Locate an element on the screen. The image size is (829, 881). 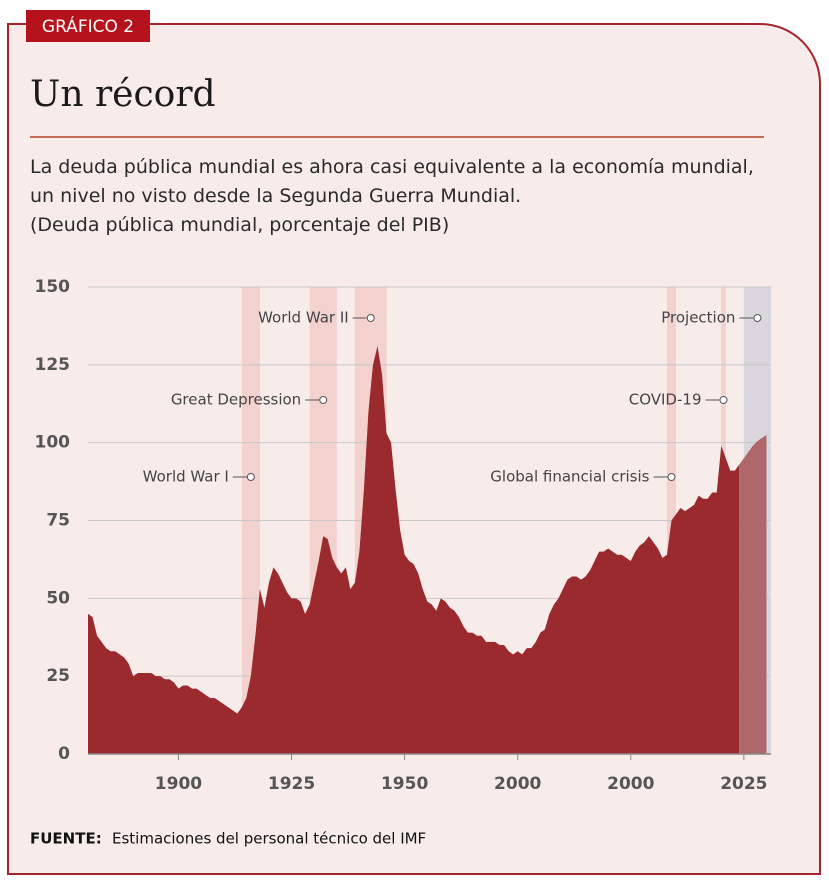
y-tick-label: 75 is located at coordinates (58, 521).